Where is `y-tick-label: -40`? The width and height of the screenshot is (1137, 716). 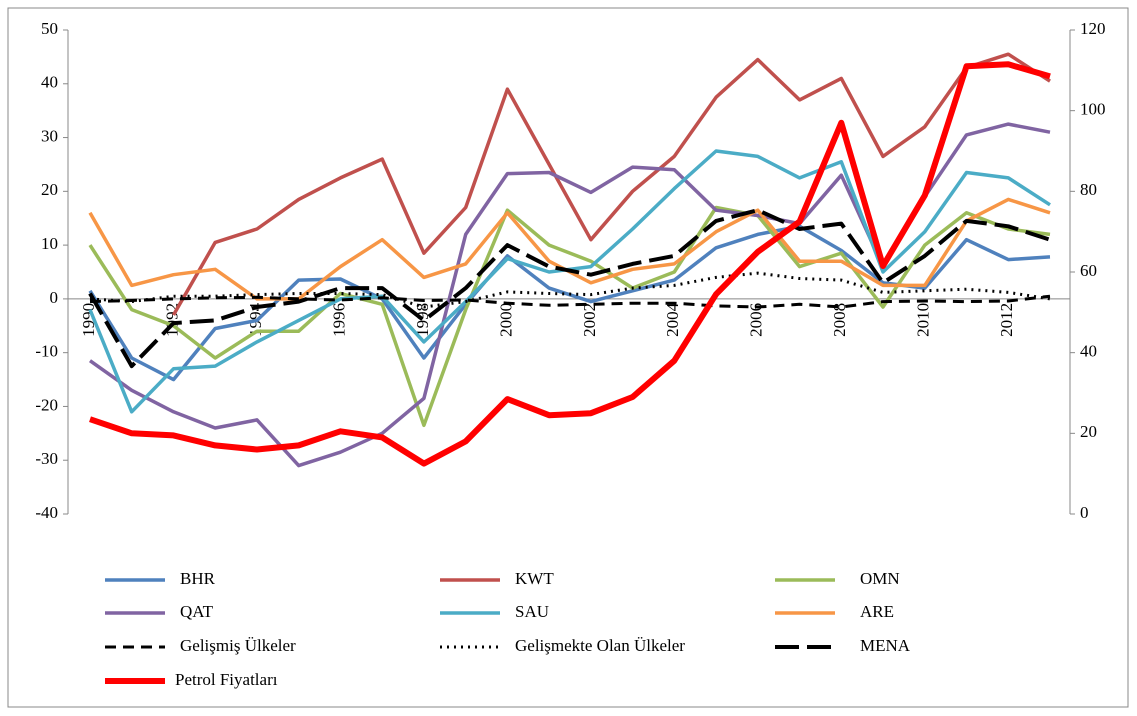
y-tick-label: -40 is located at coordinates (46, 512).